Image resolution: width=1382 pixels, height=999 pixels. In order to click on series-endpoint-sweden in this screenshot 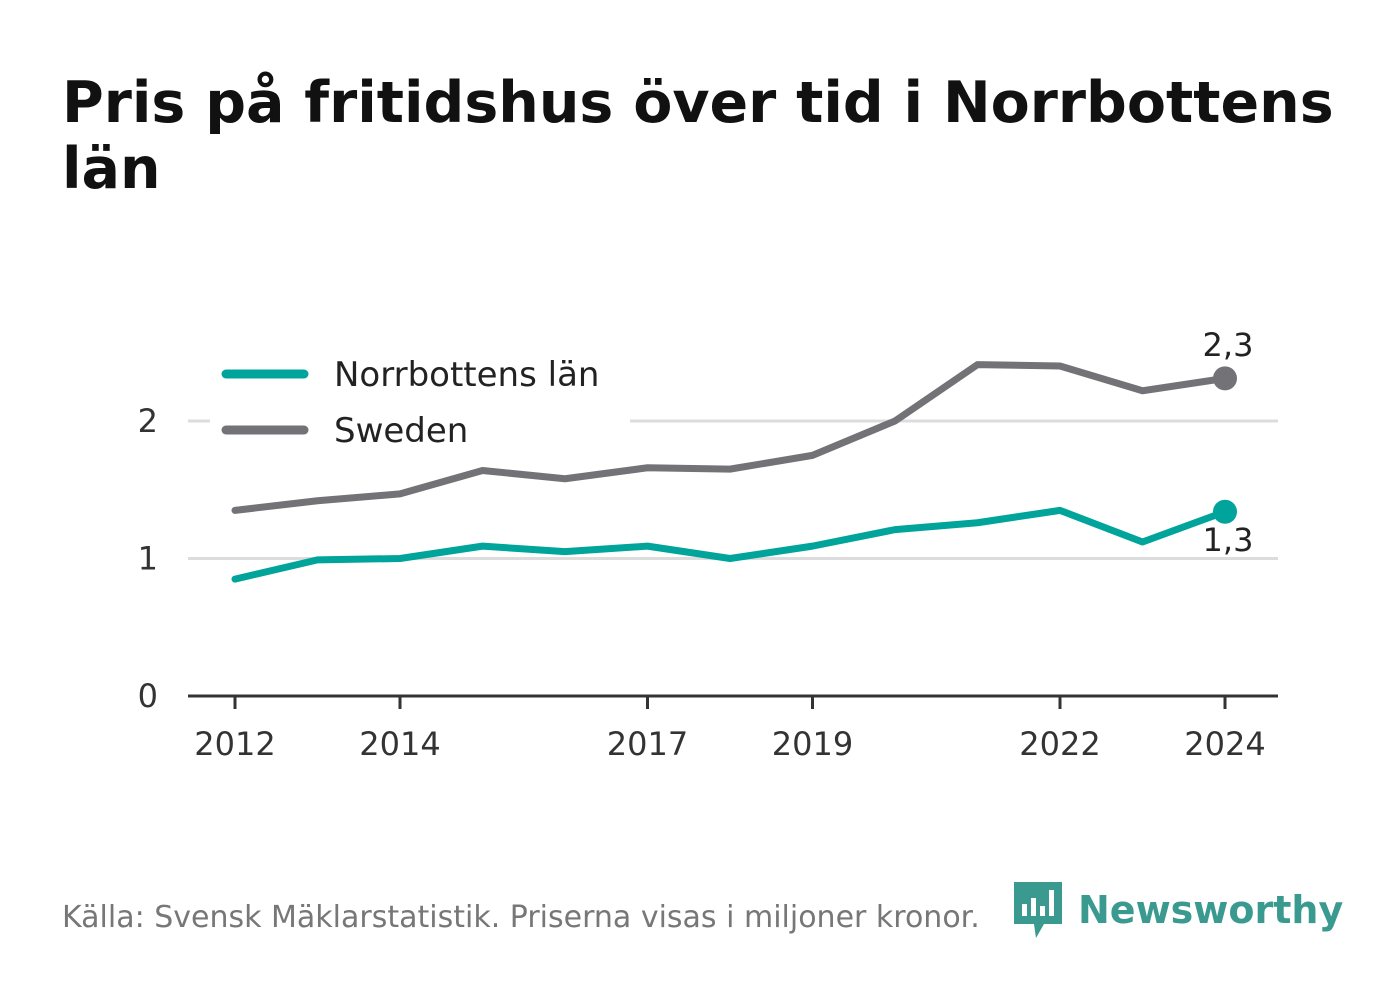, I will do `click(1225, 378)`.